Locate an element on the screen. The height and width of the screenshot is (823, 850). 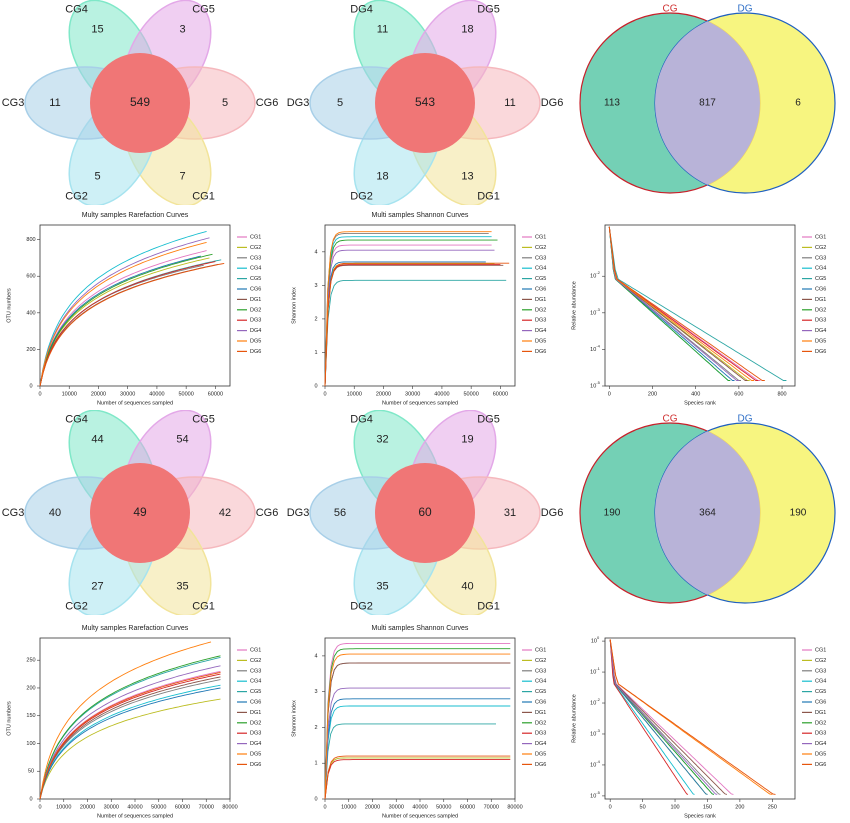
petal-label: CG3 is located at coordinates (13, 103).